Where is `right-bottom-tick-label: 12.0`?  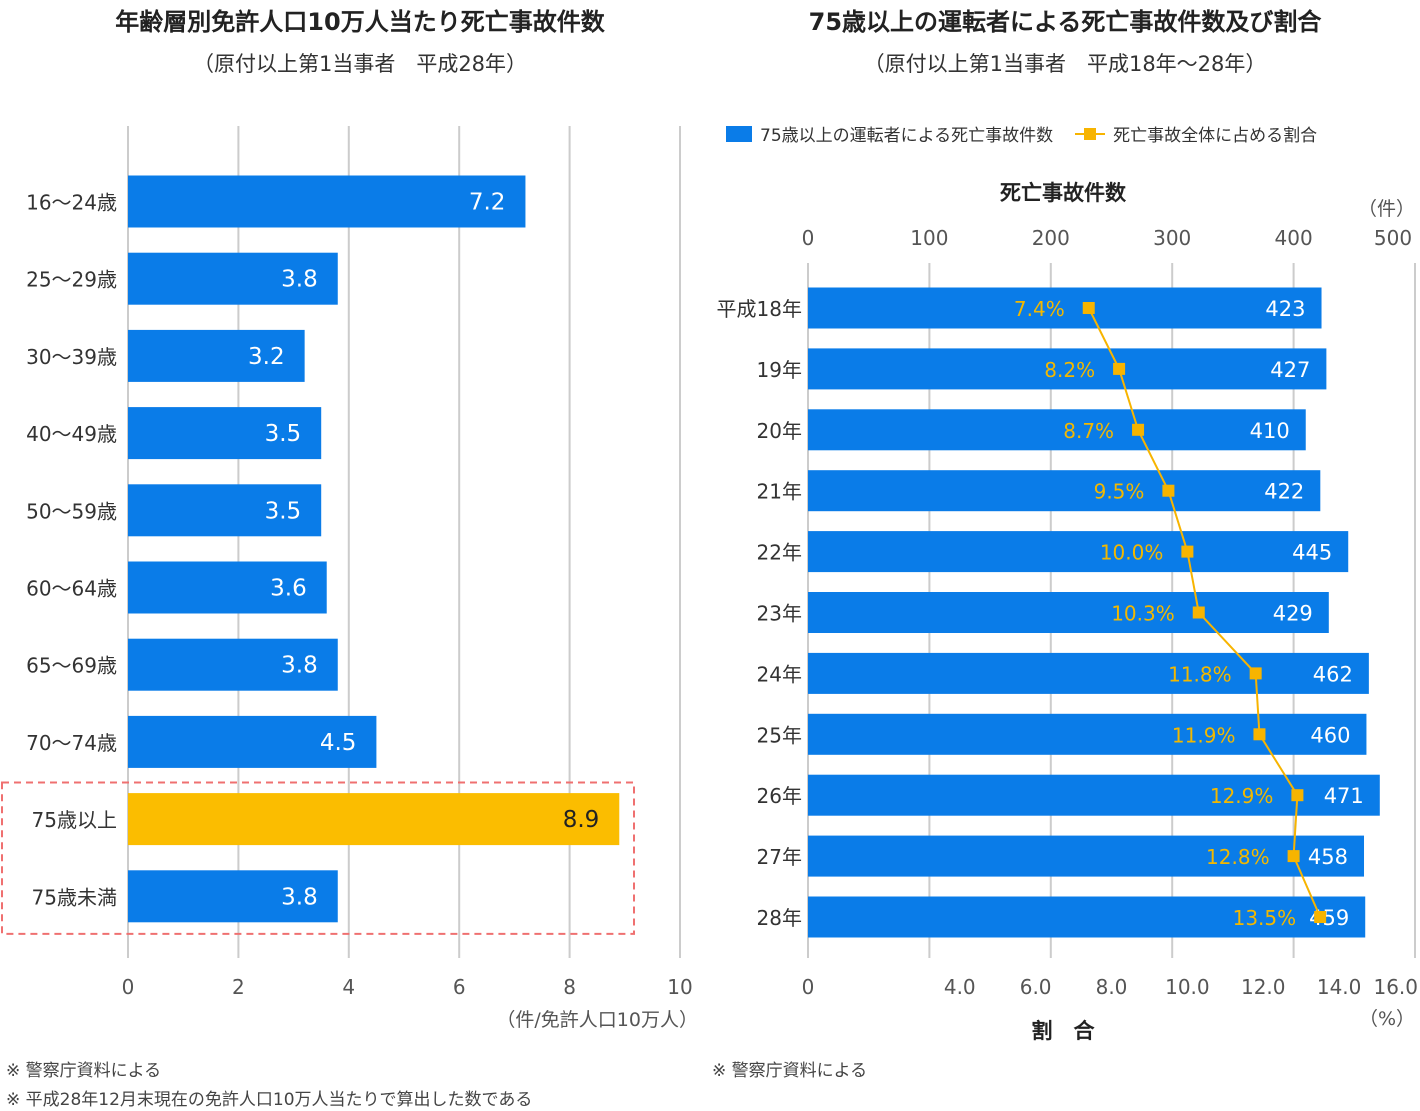
right-bottom-tick-label: 12.0 is located at coordinates (1263, 987).